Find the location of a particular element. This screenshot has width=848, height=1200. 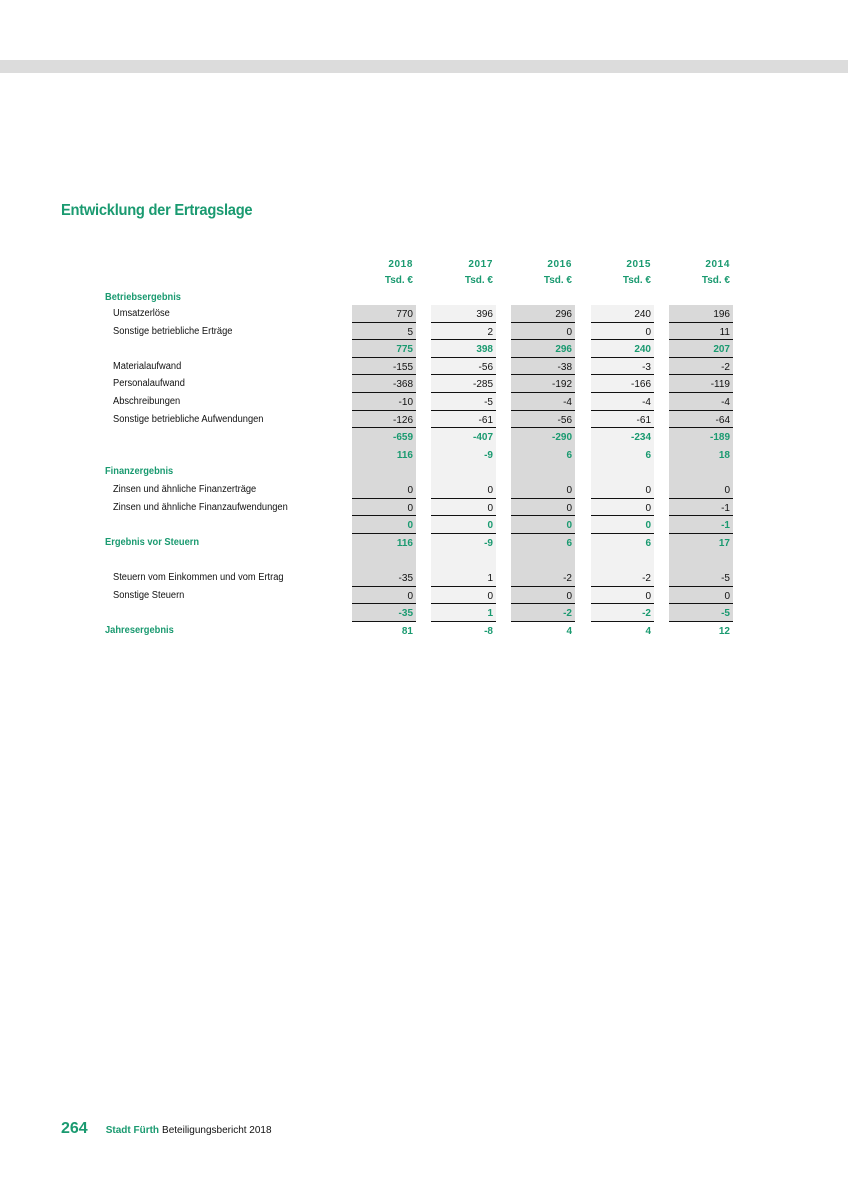

cell-value: -35 is located at coordinates (384, 613).